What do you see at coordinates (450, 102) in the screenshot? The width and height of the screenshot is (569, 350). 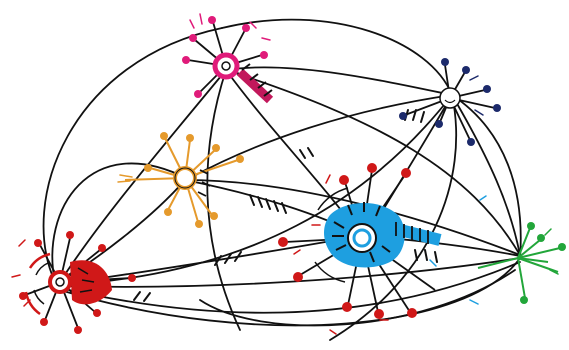 I see `navy-hub-icon` at bounding box center [450, 102].